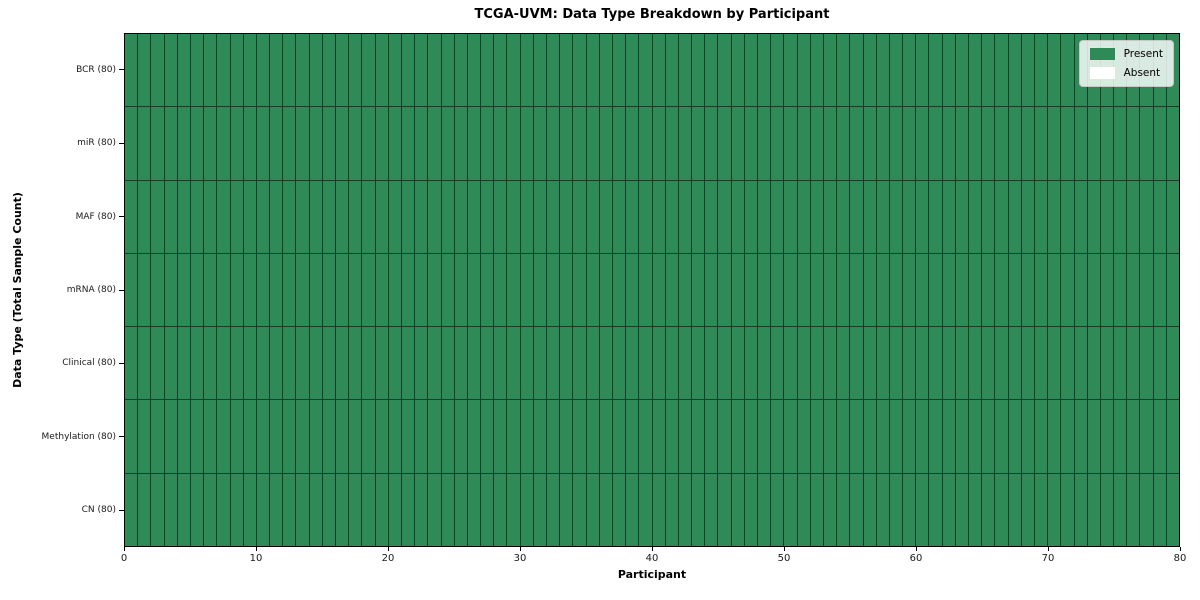  What do you see at coordinates (1143, 53) in the screenshot?
I see `legend-label: Present` at bounding box center [1143, 53].